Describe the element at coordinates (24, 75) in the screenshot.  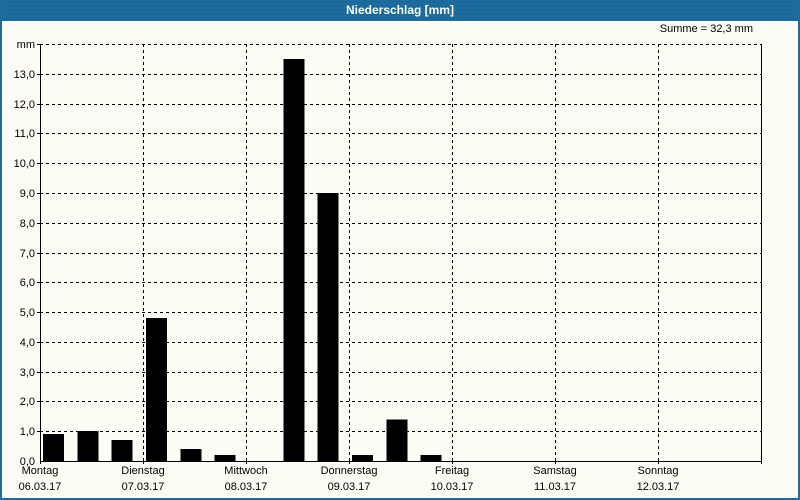
I see `y-tick-label: 13,0` at that location.